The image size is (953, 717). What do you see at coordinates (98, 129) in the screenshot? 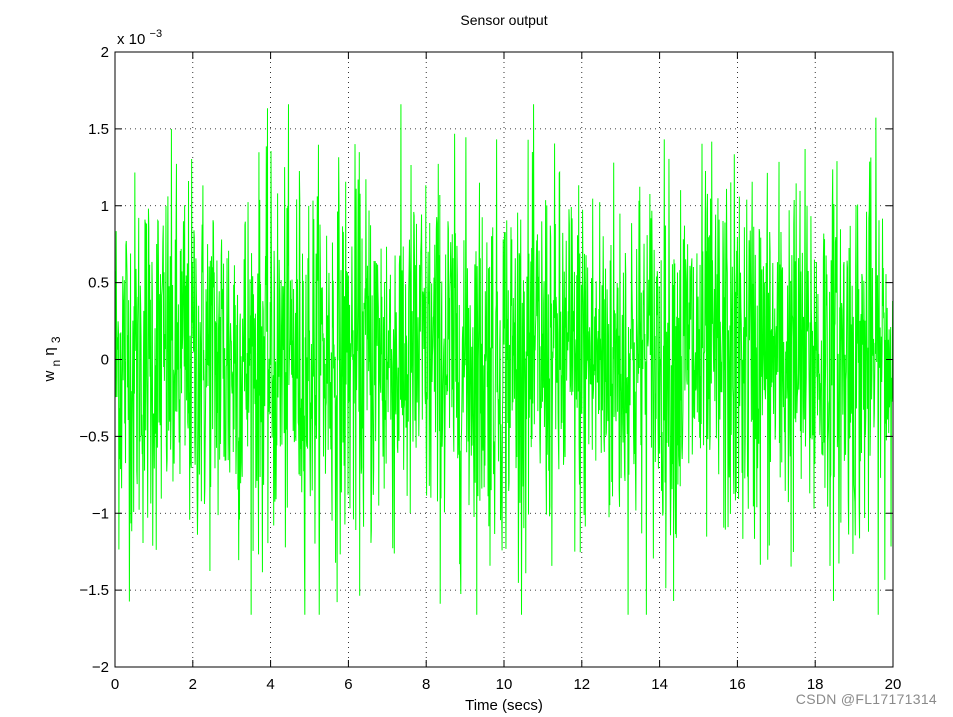
I see `y-tick-label: 1.5` at bounding box center [98, 129].